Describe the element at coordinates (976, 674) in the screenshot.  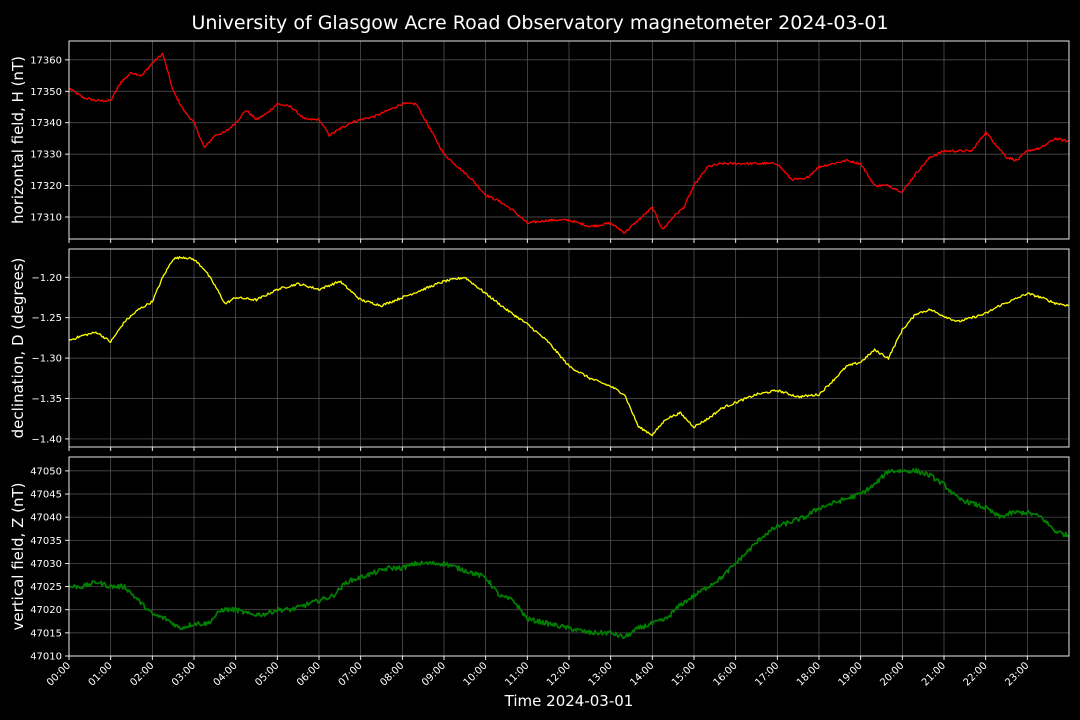
I see `x-tick-label: 22:00` at that location.